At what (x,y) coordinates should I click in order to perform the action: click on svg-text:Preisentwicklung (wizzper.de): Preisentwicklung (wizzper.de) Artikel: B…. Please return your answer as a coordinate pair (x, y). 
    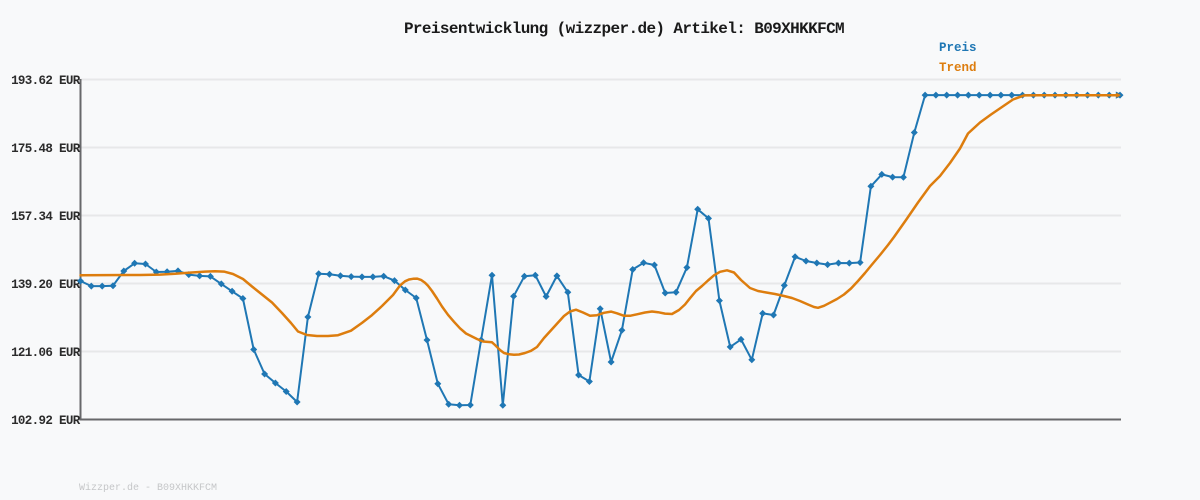
    Looking at the image, I should click on (624, 29).